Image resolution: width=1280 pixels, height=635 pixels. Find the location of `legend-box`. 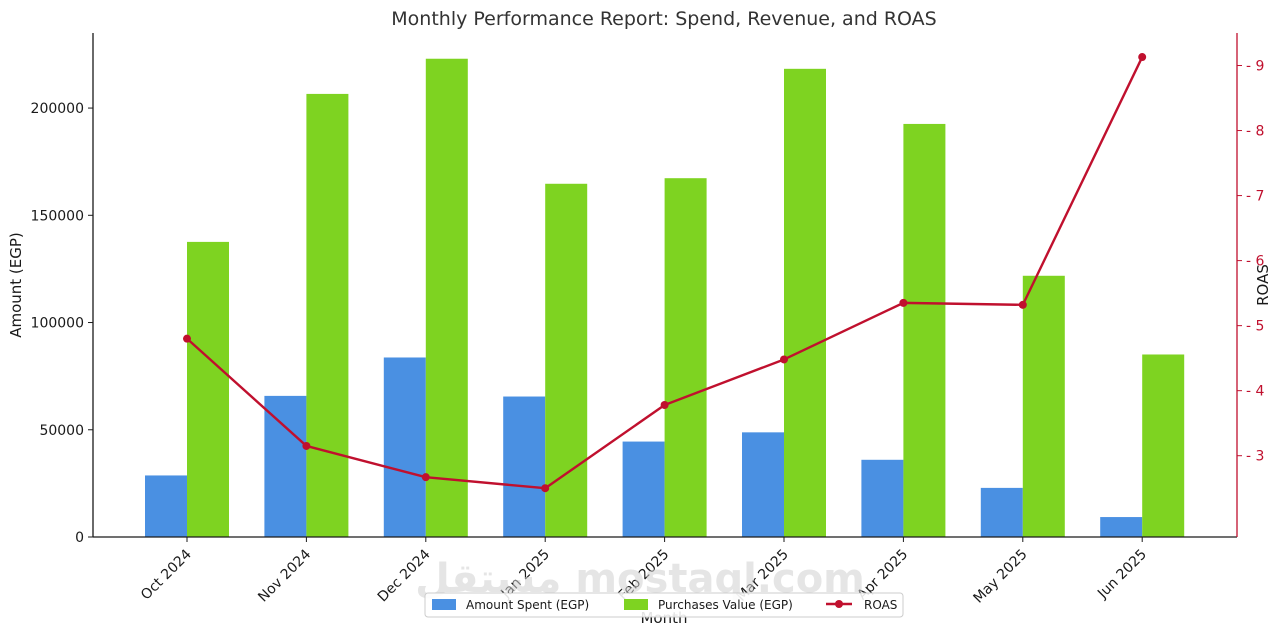

legend-box is located at coordinates (664, 605).